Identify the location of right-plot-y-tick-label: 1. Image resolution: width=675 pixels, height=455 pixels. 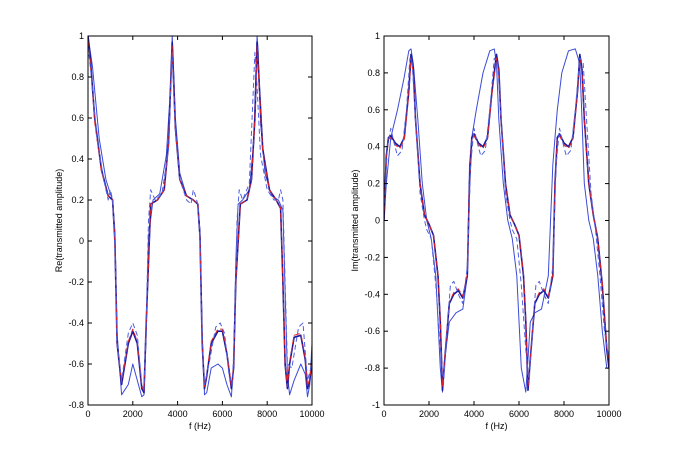
(377, 36).